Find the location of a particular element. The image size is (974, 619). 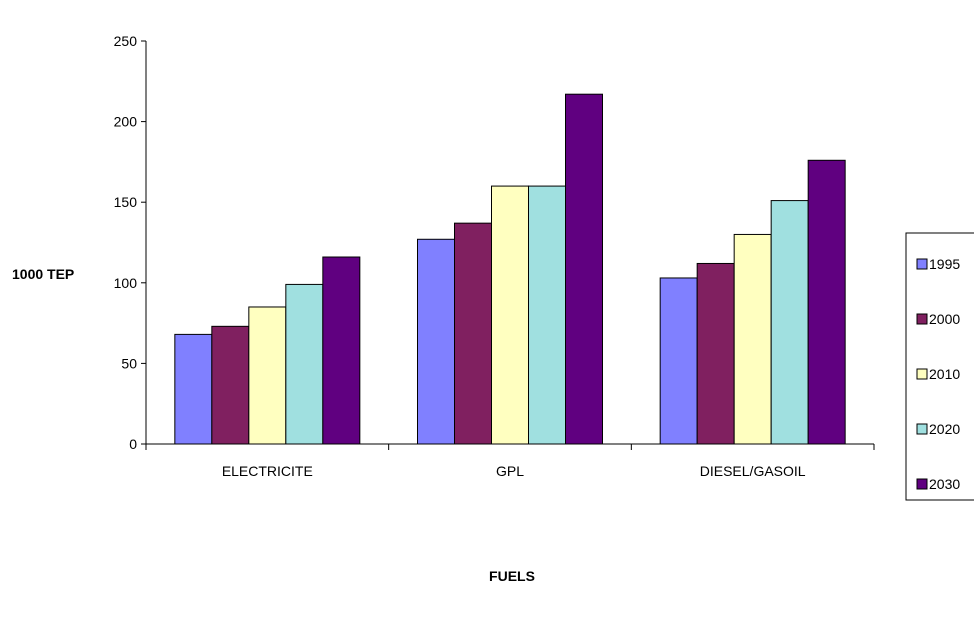

y-tick-label: 0 is located at coordinates (133, 444).